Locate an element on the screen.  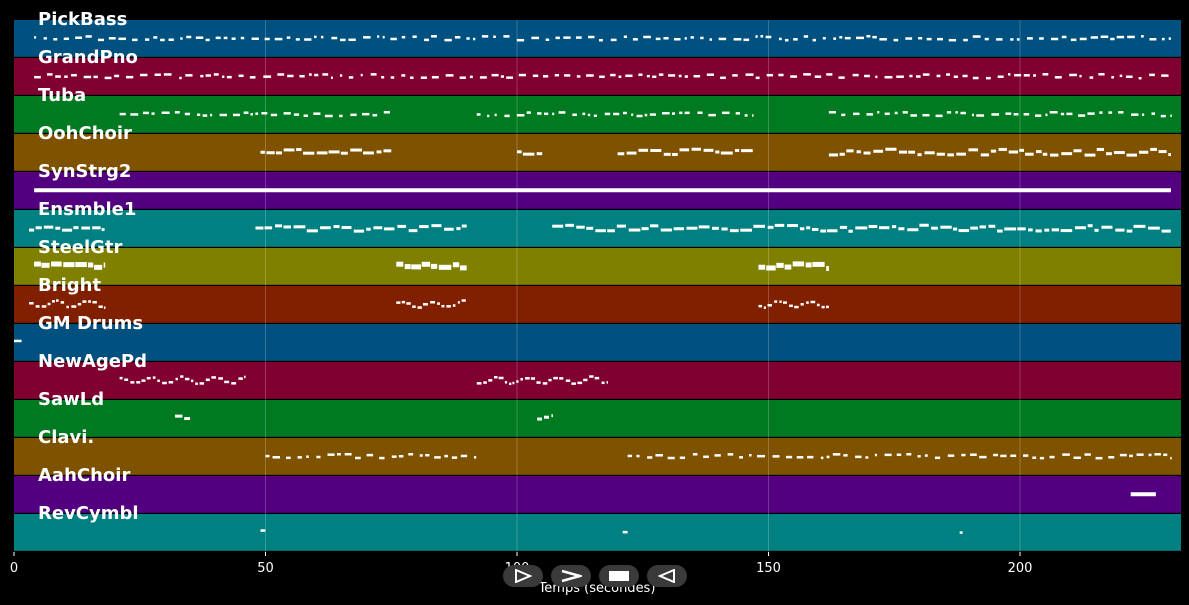
track-13: RevCymbl is located at coordinates (597, 527).